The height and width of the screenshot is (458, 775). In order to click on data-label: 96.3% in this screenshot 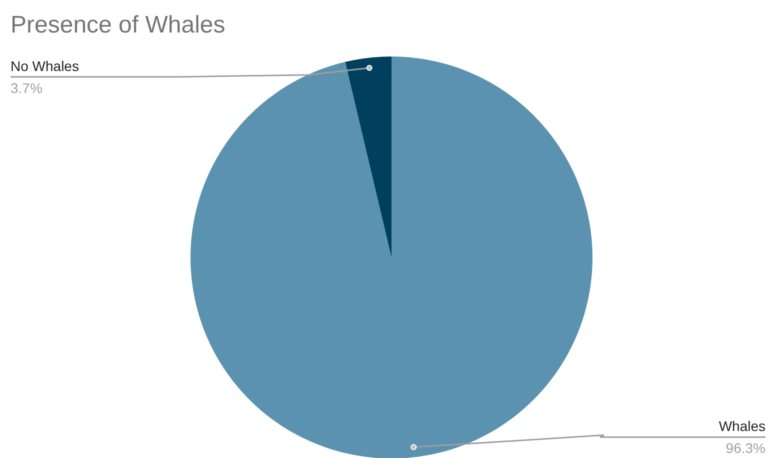, I will do `click(746, 448)`.